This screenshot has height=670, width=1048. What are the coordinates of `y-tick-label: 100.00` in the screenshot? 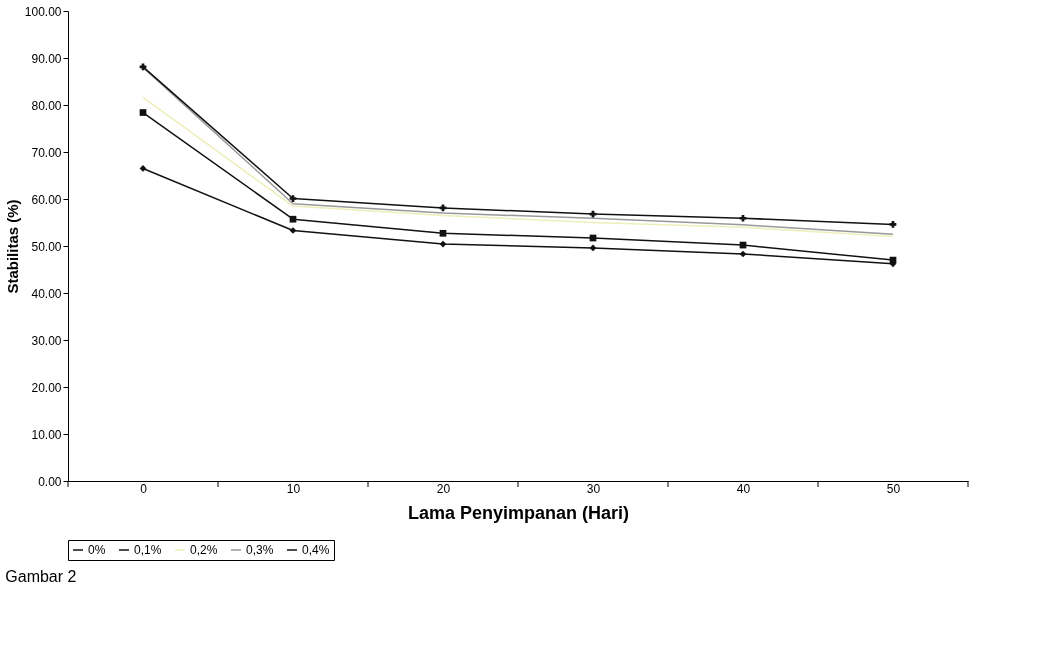 It's located at (43, 11).